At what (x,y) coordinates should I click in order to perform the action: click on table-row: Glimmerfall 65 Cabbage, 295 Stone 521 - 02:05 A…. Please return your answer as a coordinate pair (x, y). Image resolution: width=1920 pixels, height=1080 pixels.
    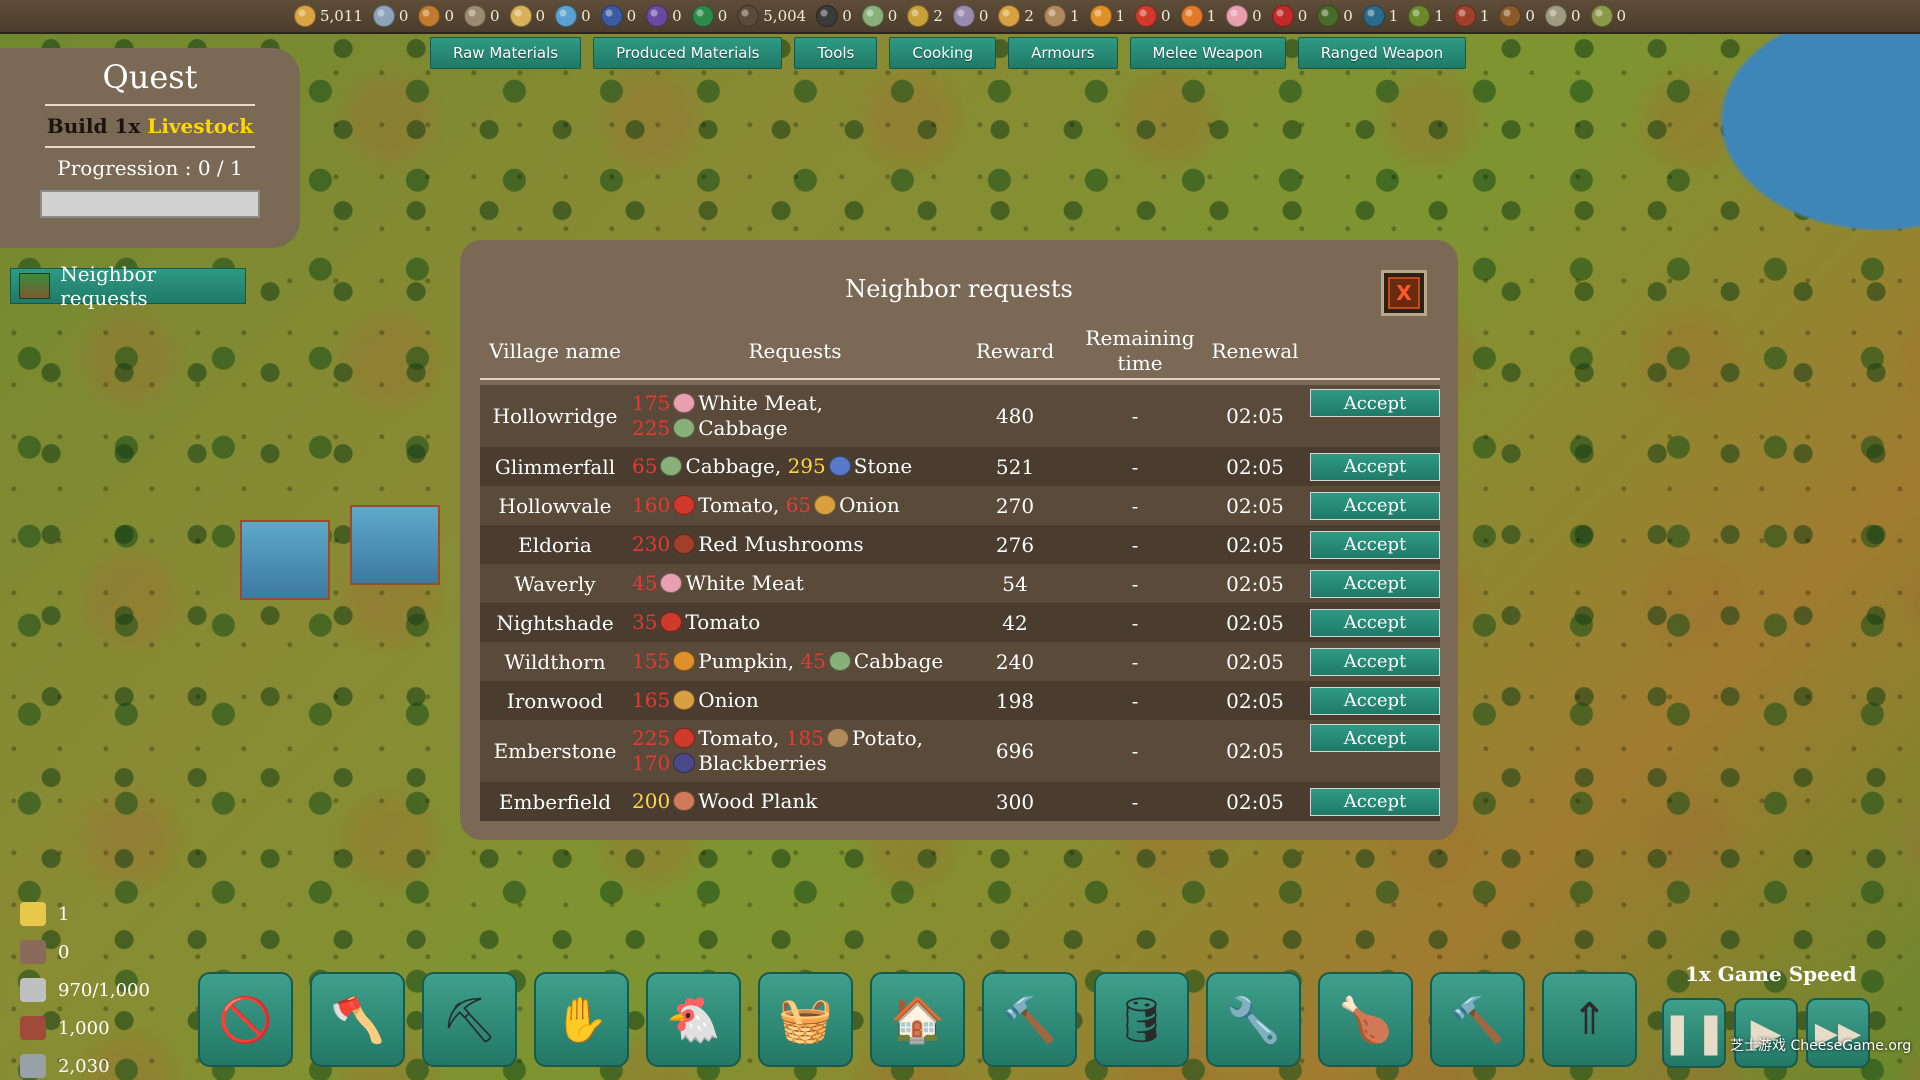
    Looking at the image, I should click on (960, 466).